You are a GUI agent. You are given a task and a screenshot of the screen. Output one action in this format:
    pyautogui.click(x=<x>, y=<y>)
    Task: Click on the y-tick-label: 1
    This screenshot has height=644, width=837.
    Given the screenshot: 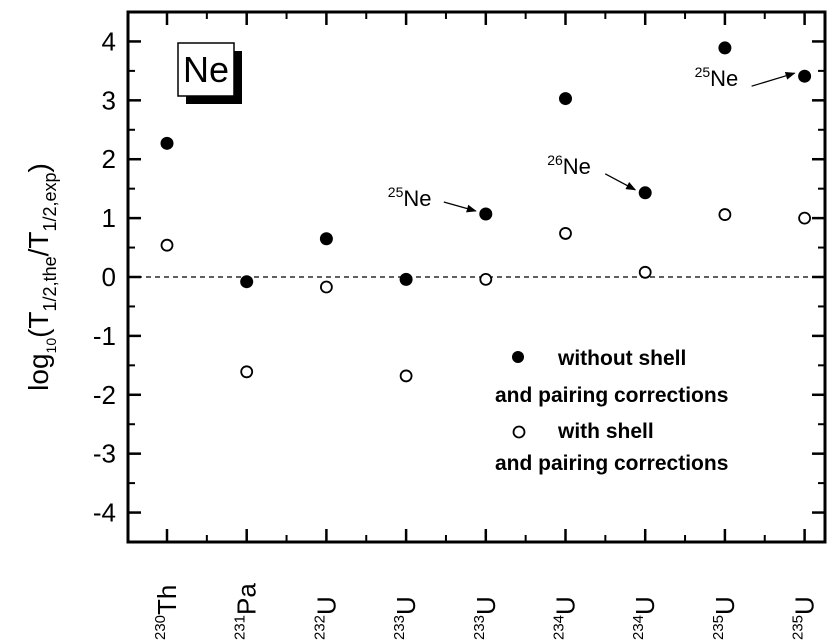 What is the action you would take?
    pyautogui.click(x=109, y=218)
    